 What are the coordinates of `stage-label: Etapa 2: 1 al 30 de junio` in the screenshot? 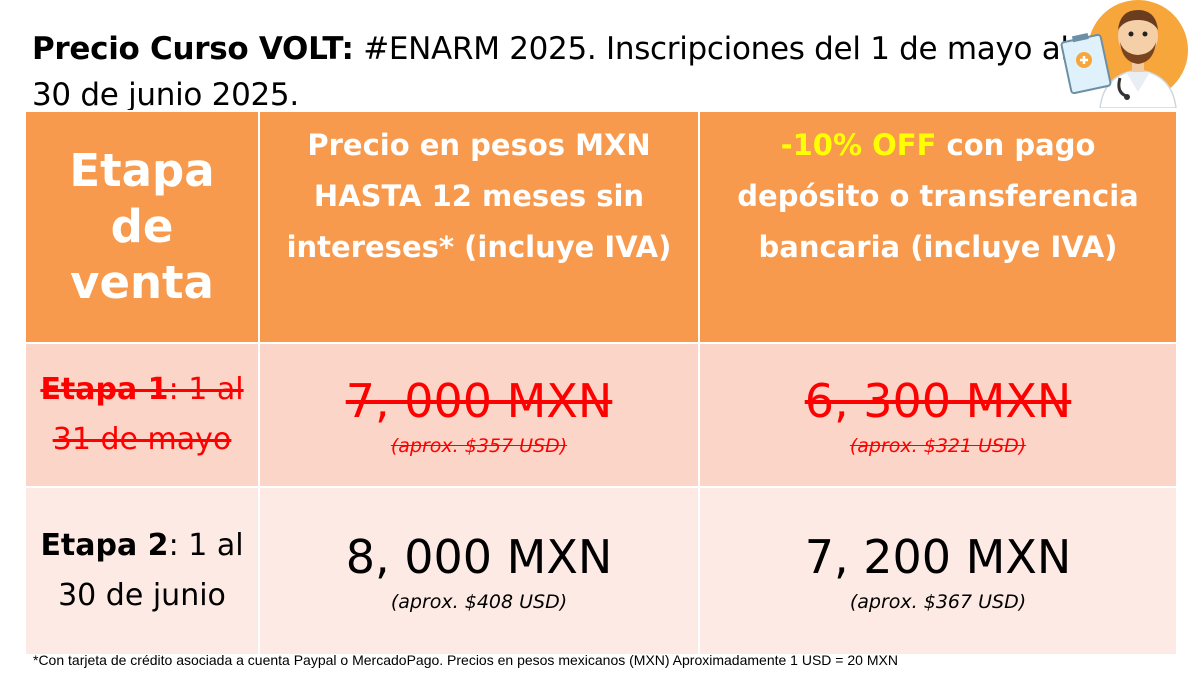 It's located at (142, 571).